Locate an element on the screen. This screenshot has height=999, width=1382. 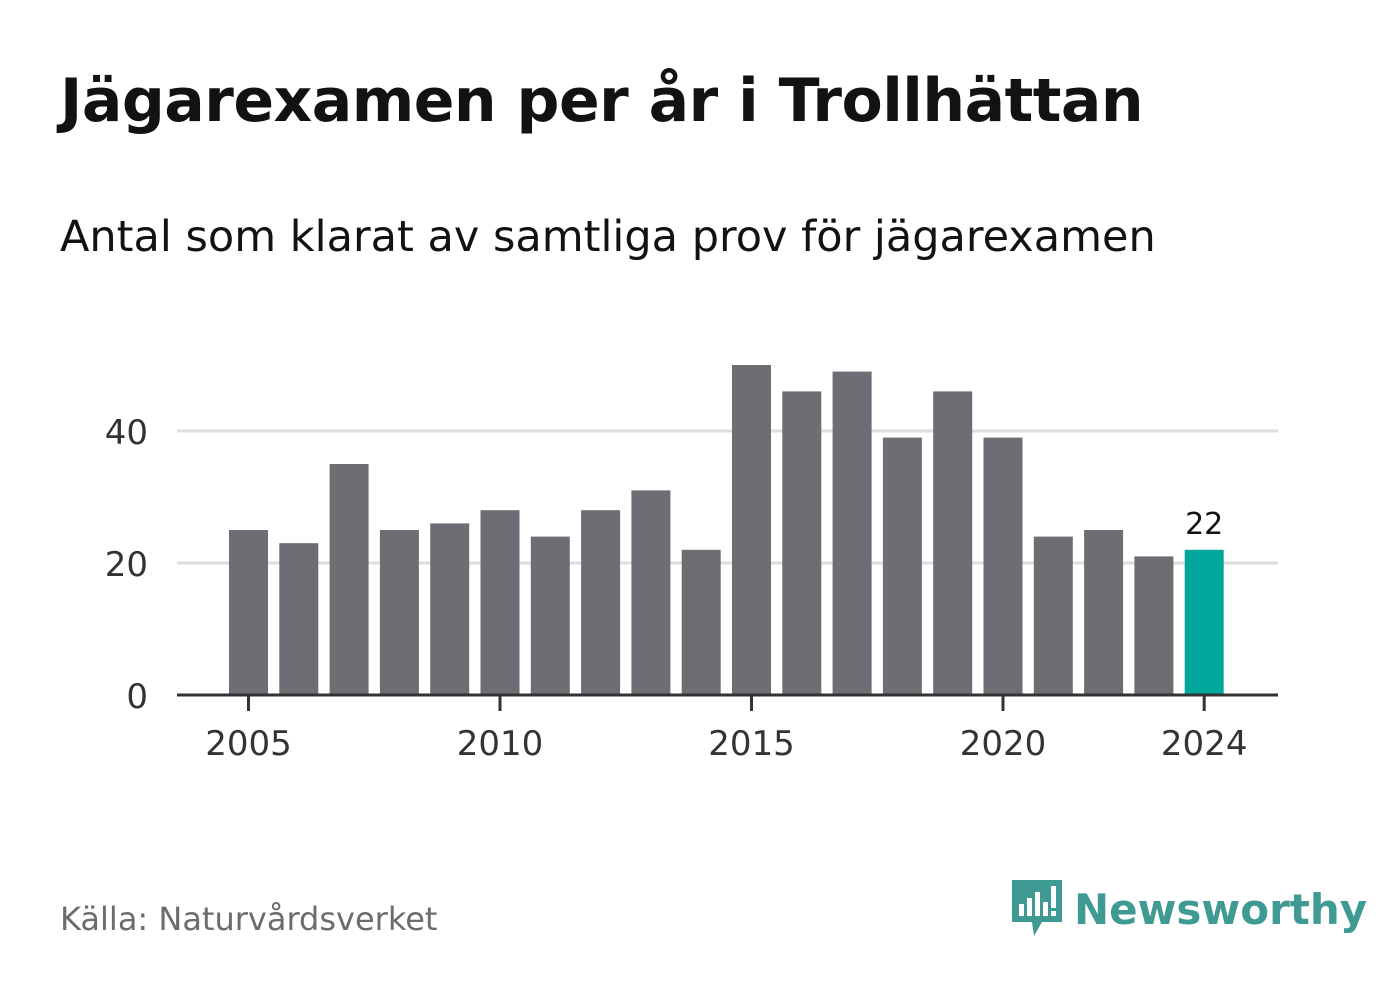
brand-logo: Newsworthy is located at coordinates (1188, 909).